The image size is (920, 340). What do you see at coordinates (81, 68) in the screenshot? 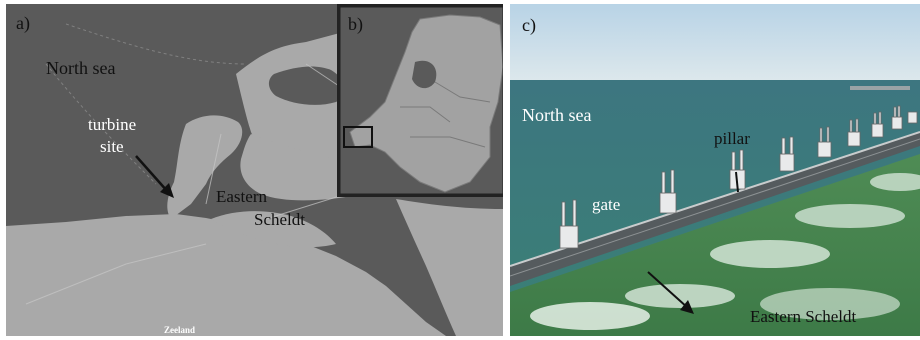
I see `north-sea-label: North sea` at bounding box center [81, 68].